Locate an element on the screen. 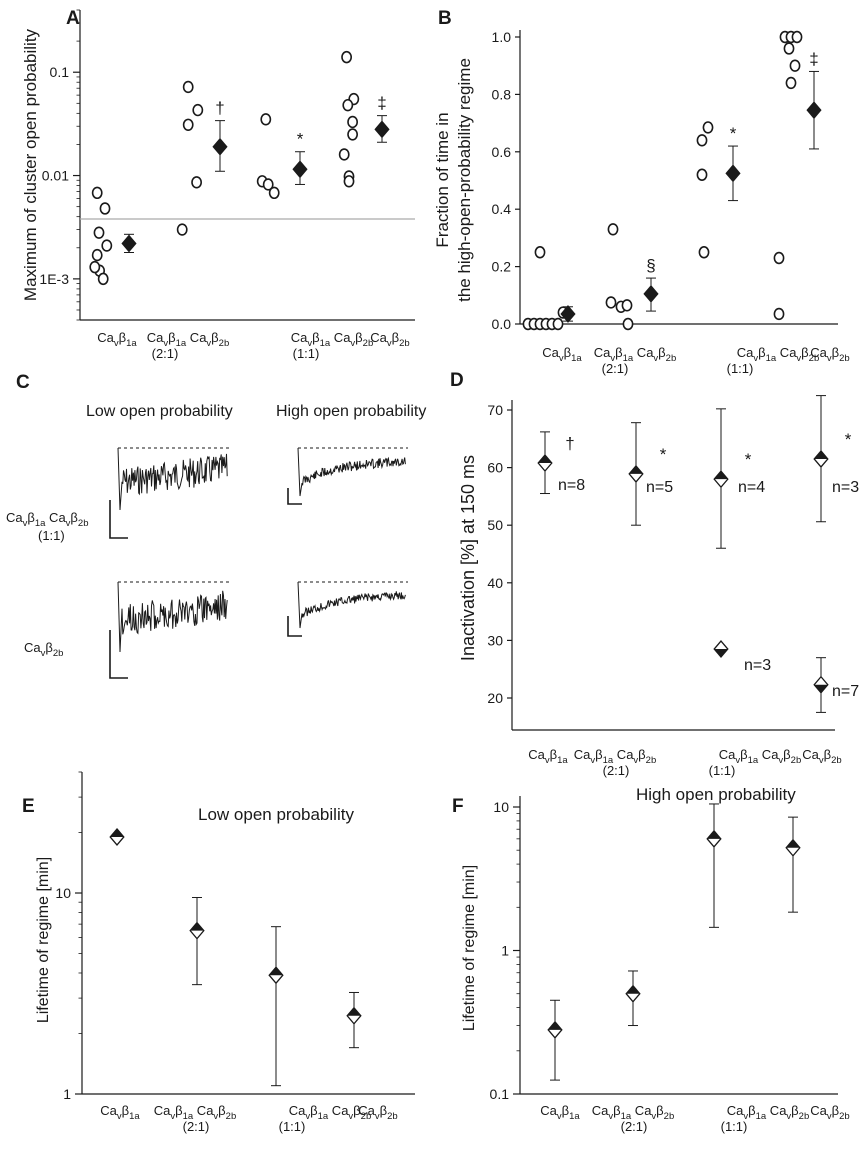 The height and width of the screenshot is (1149, 867). panel-d-cat-3-ca: Ca is located at coordinates (810, 754).